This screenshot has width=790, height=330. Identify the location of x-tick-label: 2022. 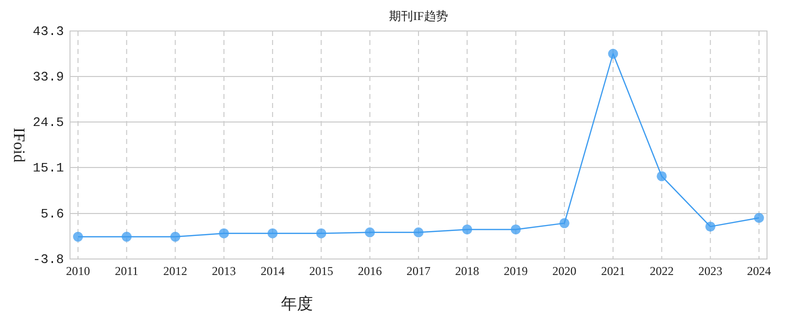
(662, 271).